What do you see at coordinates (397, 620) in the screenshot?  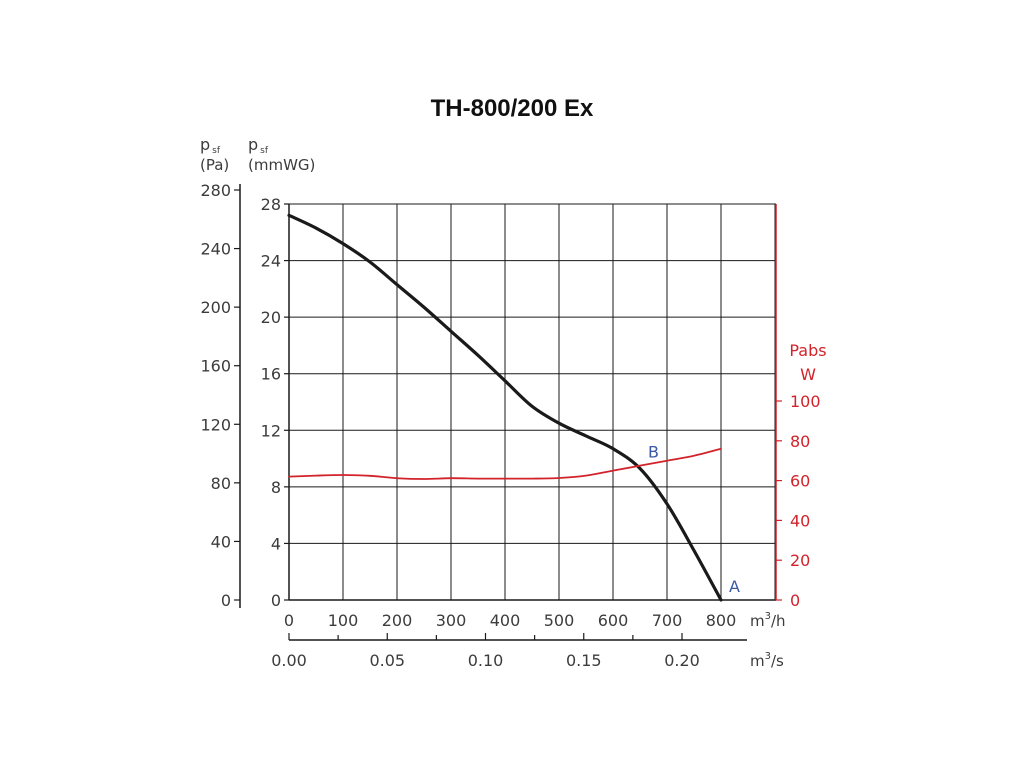 I see `x-tick-label: 200` at bounding box center [397, 620].